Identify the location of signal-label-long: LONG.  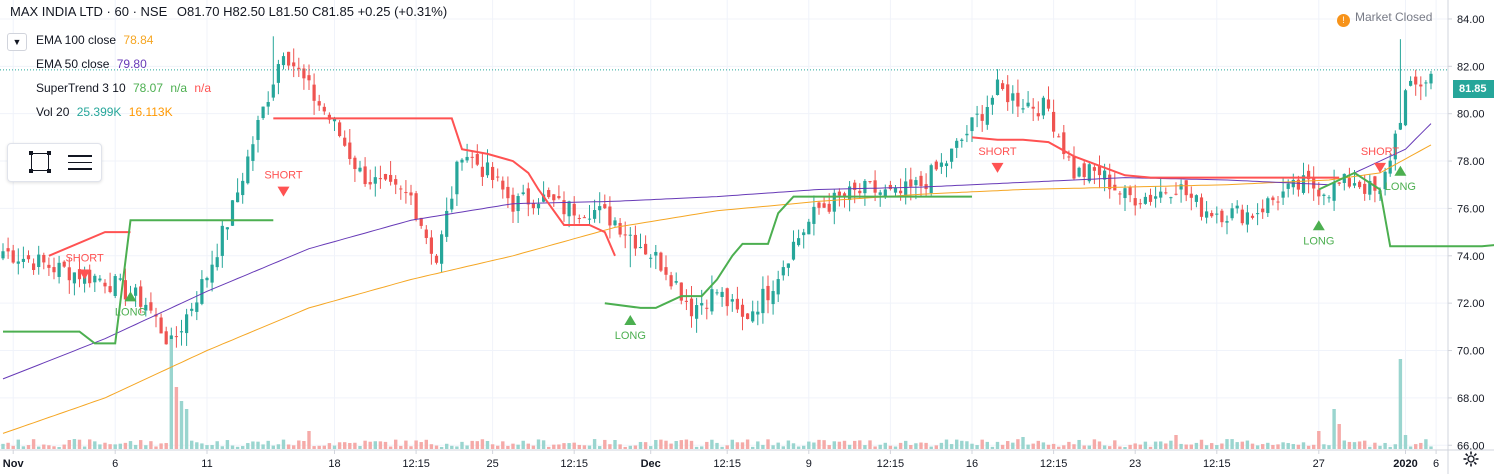
(1318, 241).